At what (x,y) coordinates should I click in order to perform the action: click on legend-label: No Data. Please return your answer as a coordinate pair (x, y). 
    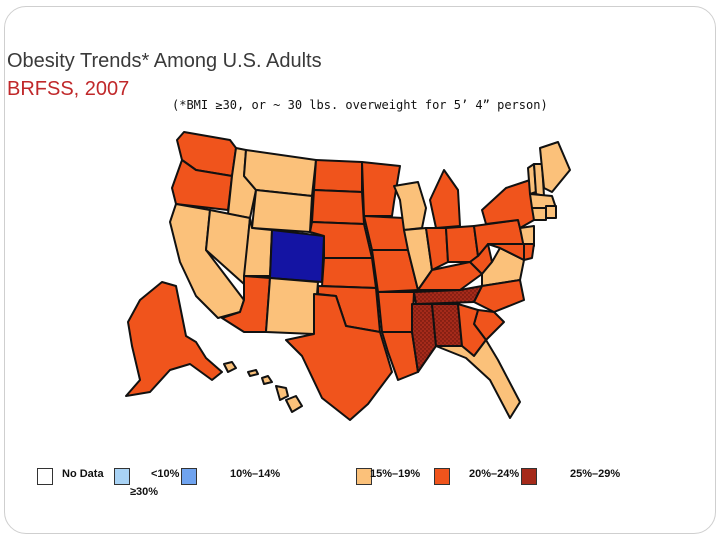
    Looking at the image, I should click on (83, 474).